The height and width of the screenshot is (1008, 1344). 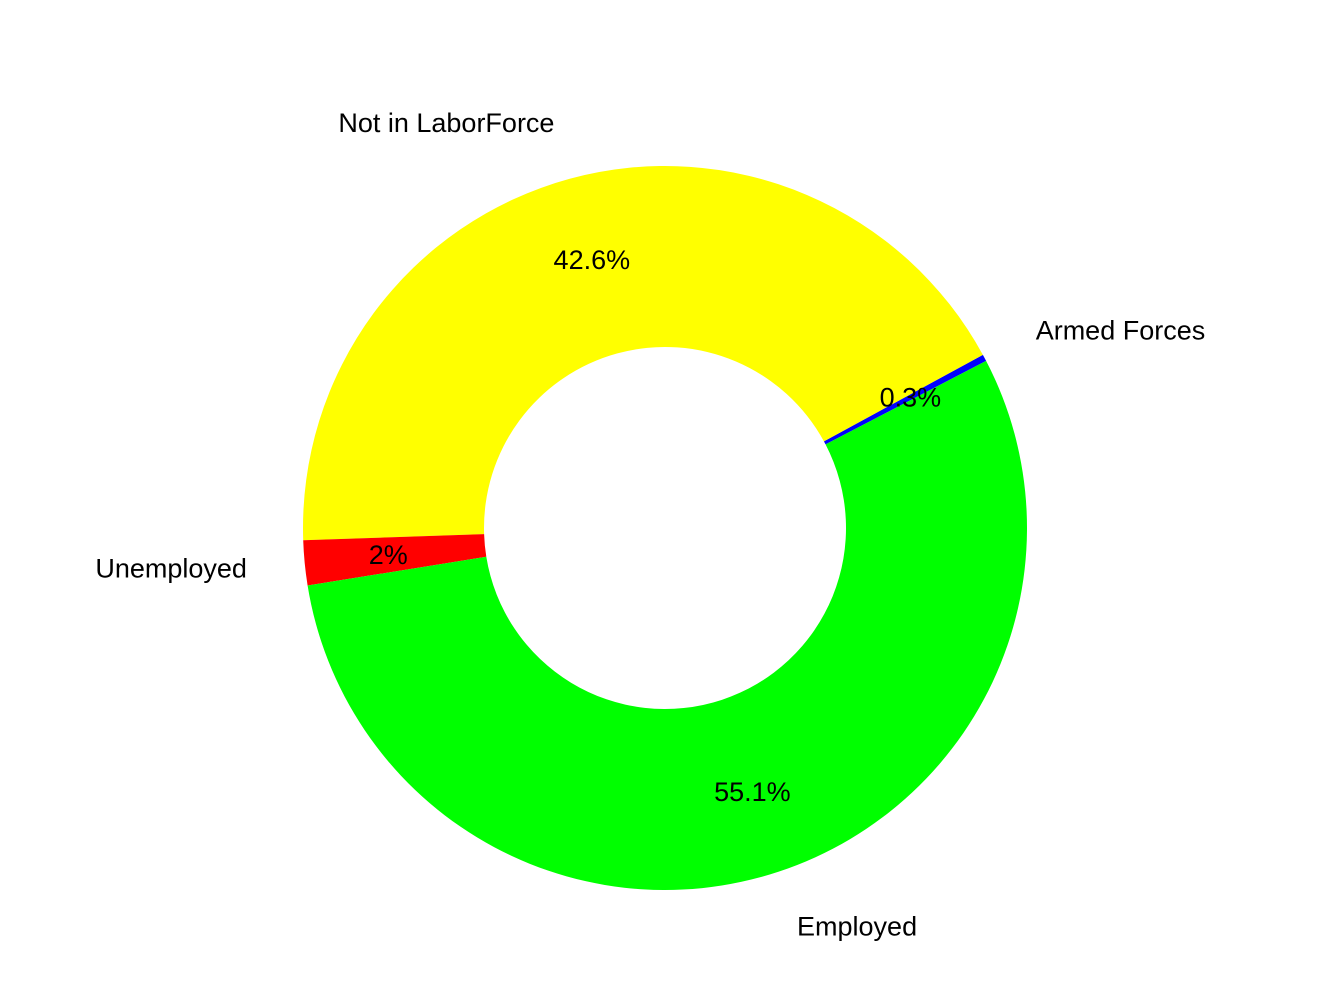 What do you see at coordinates (911, 397) in the screenshot?
I see `percent-label-armed-forces: 0.3%` at bounding box center [911, 397].